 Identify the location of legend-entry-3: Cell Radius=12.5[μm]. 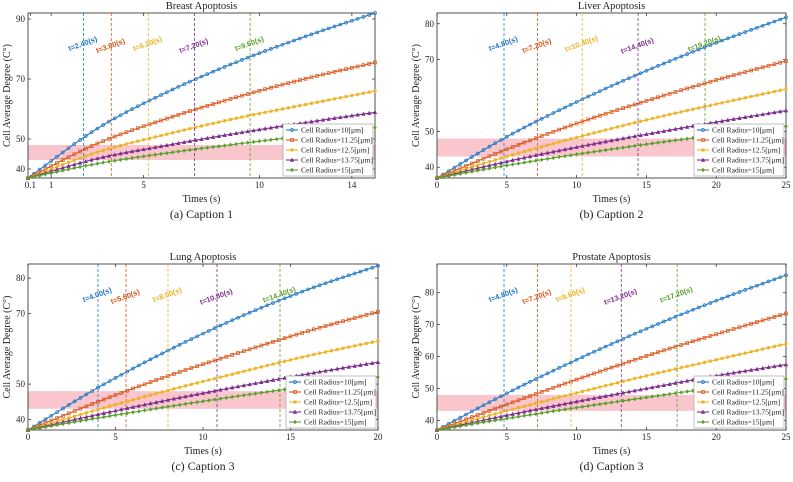
(746, 150).